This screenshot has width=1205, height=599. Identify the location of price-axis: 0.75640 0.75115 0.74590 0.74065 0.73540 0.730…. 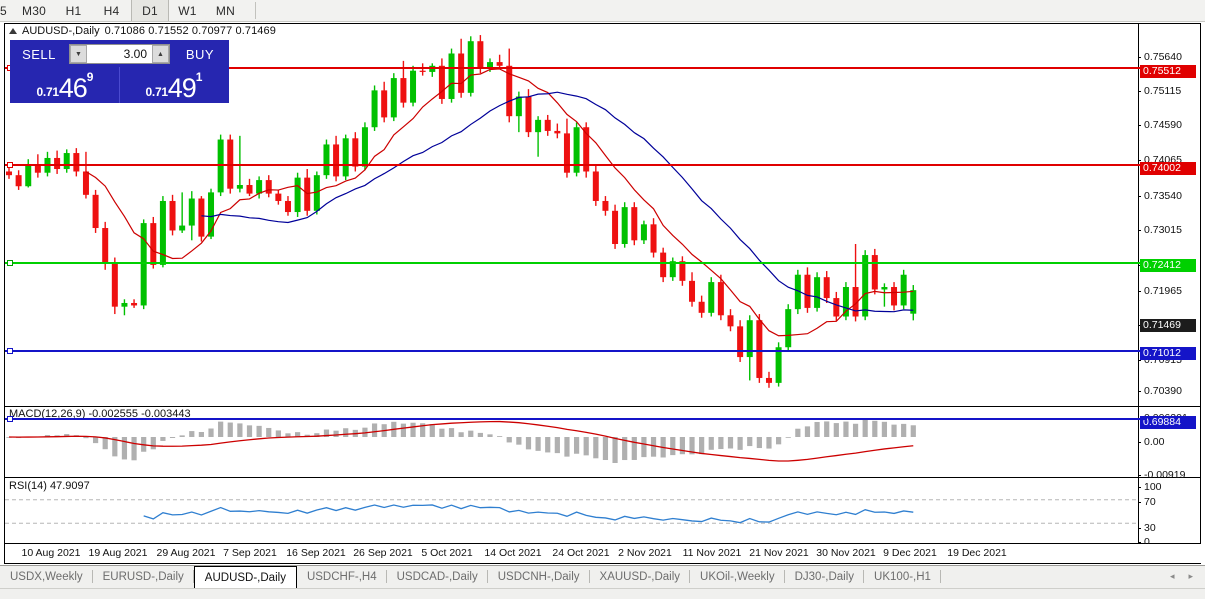
(1169, 286).